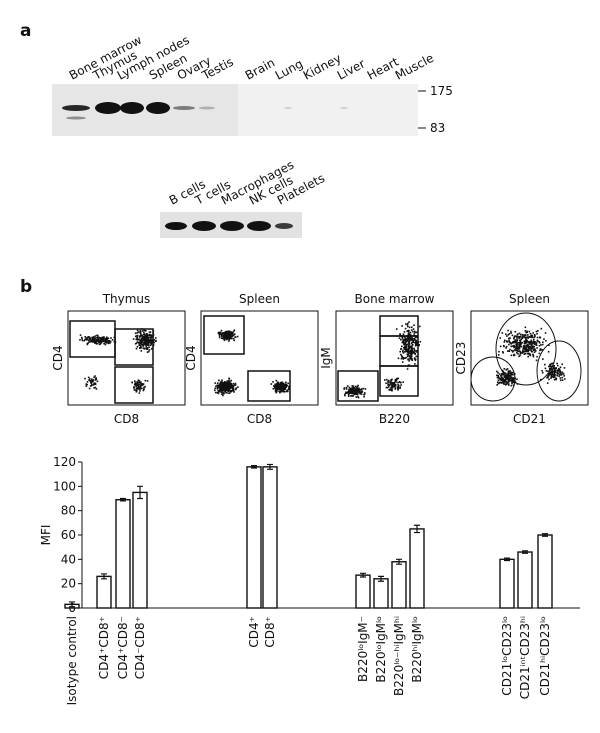  Describe the element at coordinates (437, 128) in the screenshot. I see `marker-label: 83` at that location.